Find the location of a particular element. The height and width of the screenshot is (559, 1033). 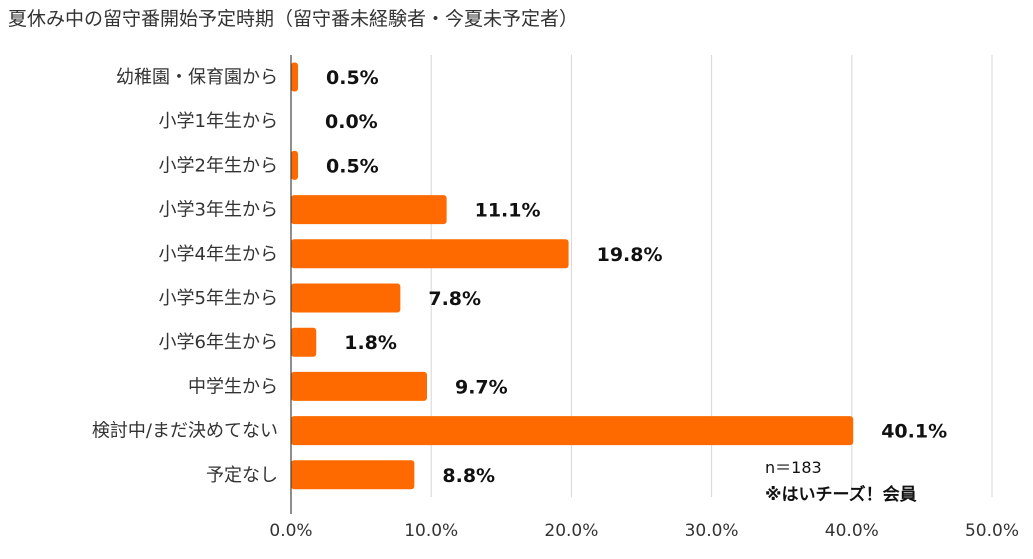

value-label: 40.1% is located at coordinates (914, 432).